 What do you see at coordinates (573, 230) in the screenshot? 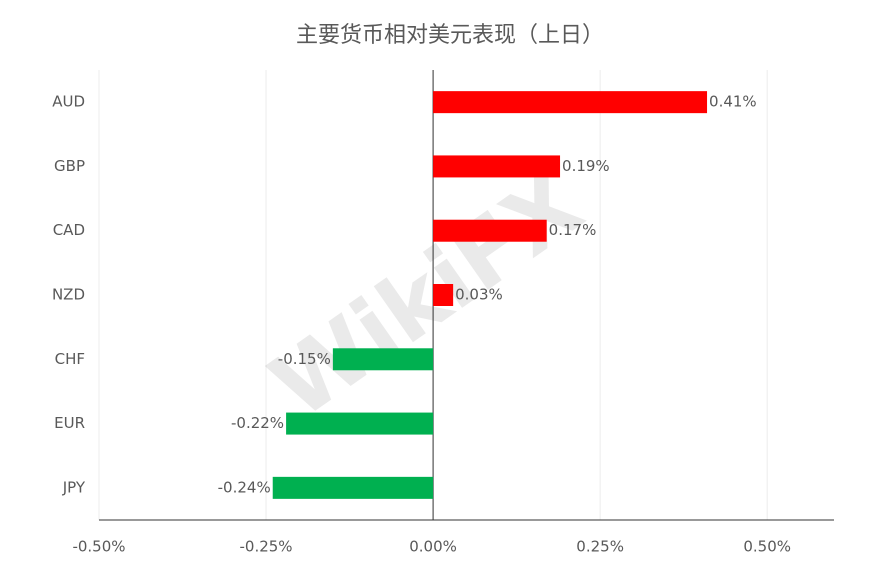
I see `data-label: 0.17%` at bounding box center [573, 230].